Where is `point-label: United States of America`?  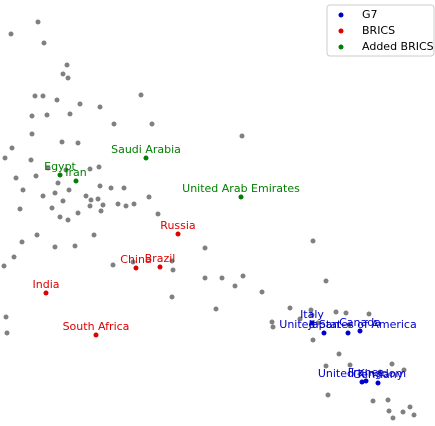
point-label: United States of America is located at coordinates (347, 324).